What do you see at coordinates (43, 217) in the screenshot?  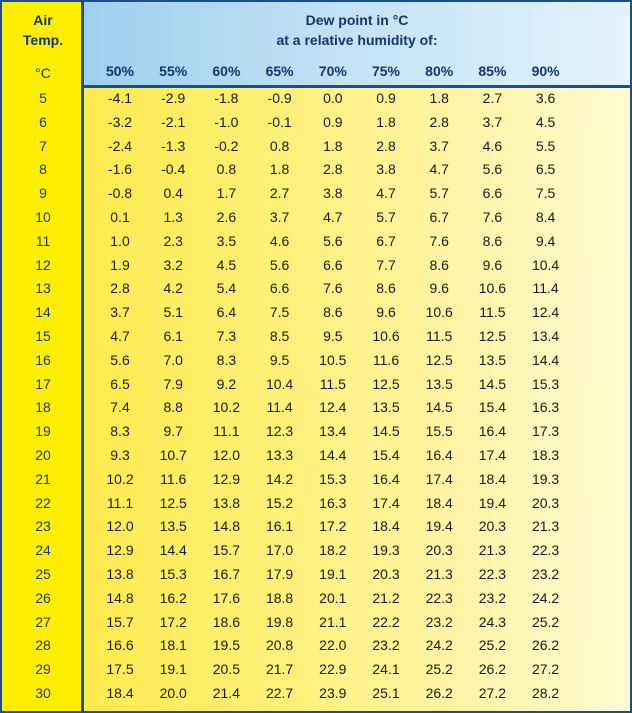 I see `air-temp-cell: 10` at bounding box center [43, 217].